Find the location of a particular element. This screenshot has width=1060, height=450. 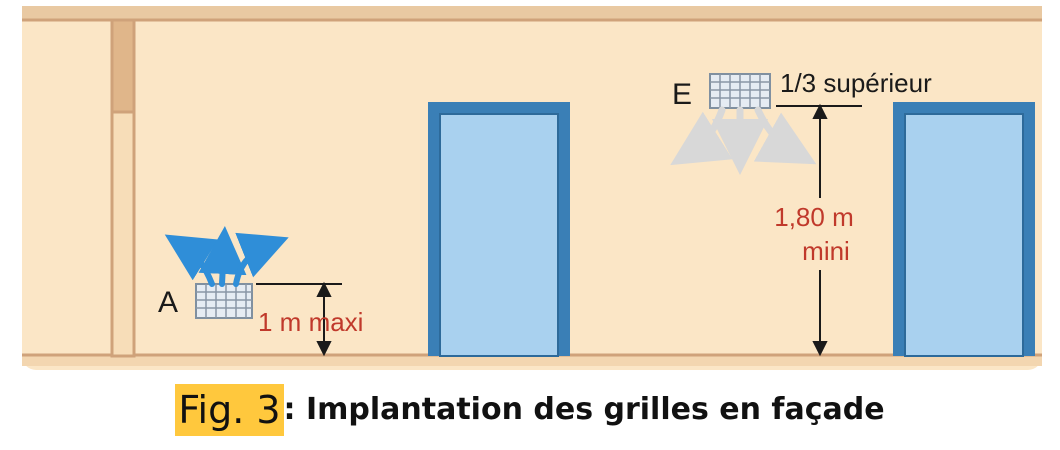

grille-e-letter: E is located at coordinates (682, 94).